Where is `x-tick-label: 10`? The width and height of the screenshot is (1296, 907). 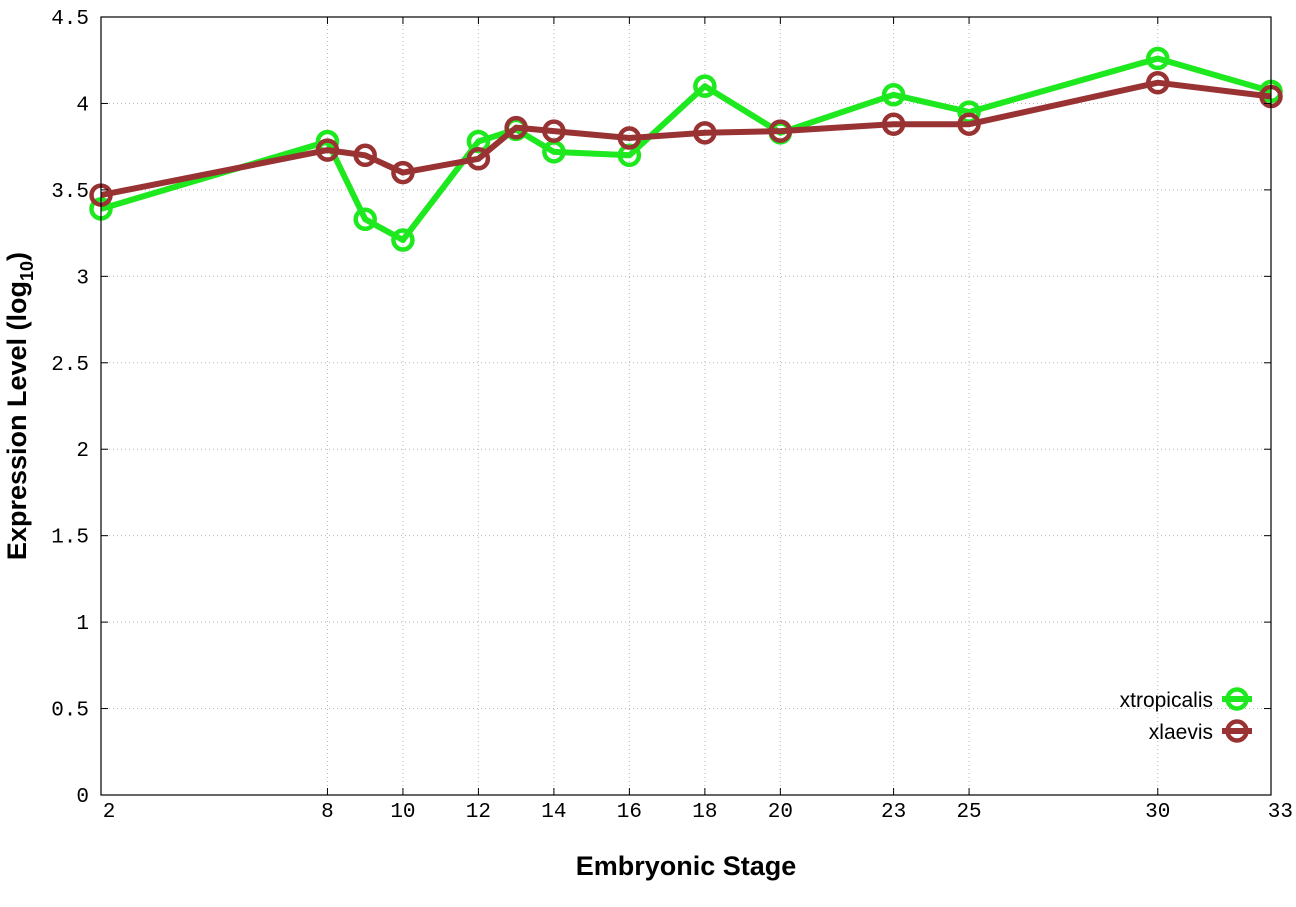
x-tick-label: 10 is located at coordinates (402, 812).